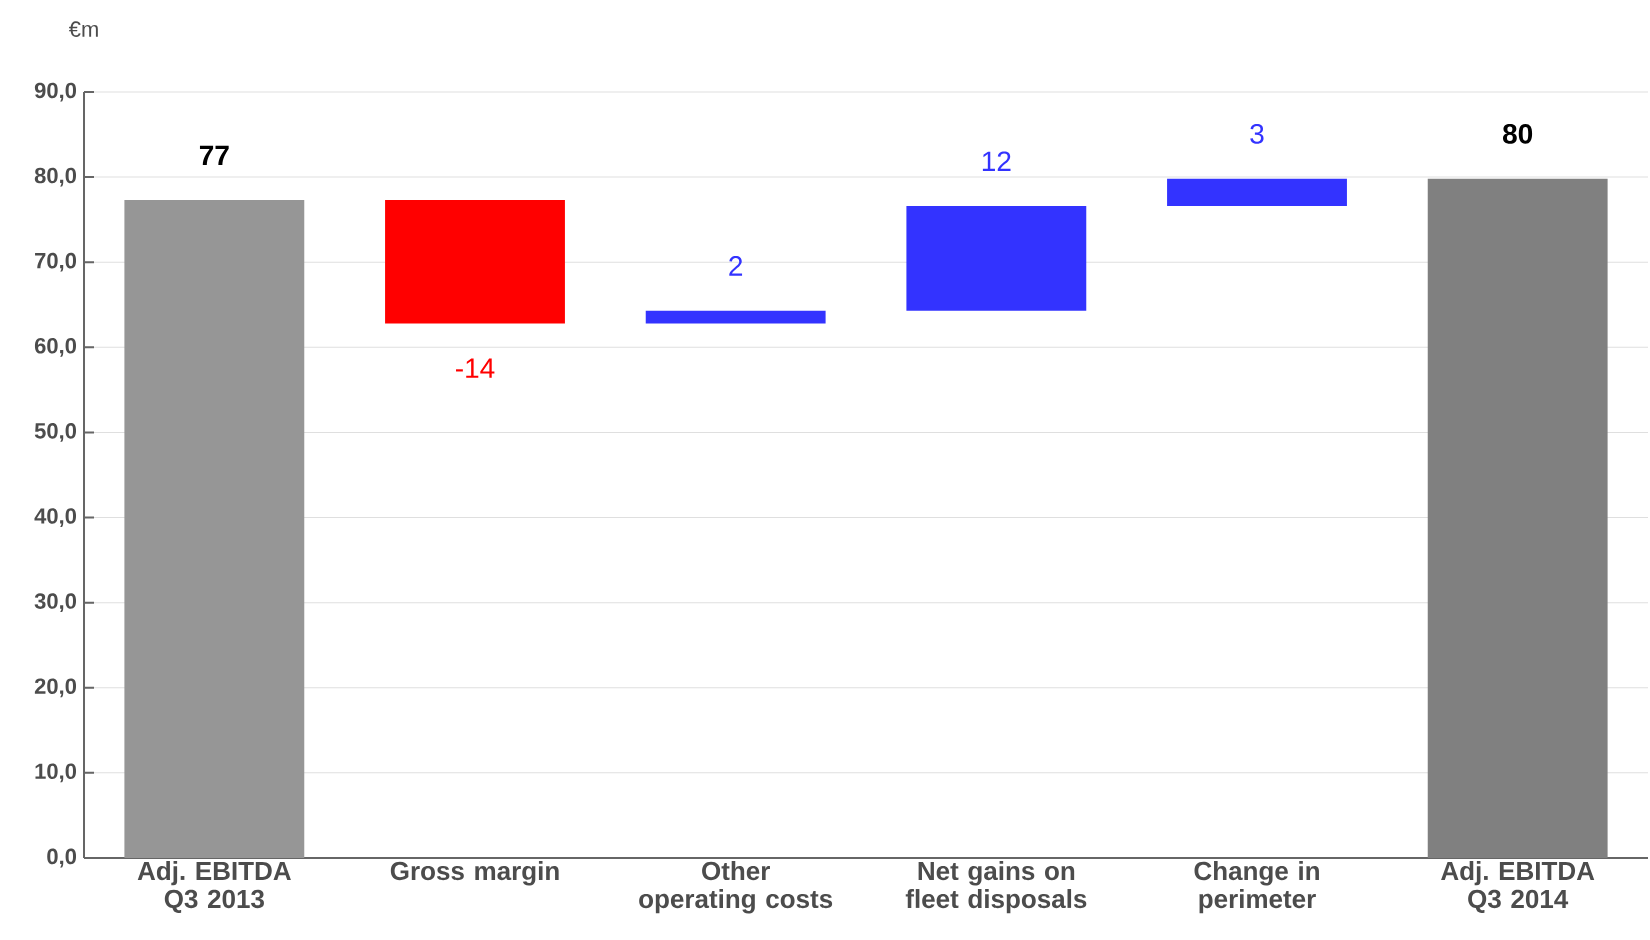  Describe the element at coordinates (996, 887) in the screenshot. I see `x-tick-label: Net gains on fleet disposals` at that location.